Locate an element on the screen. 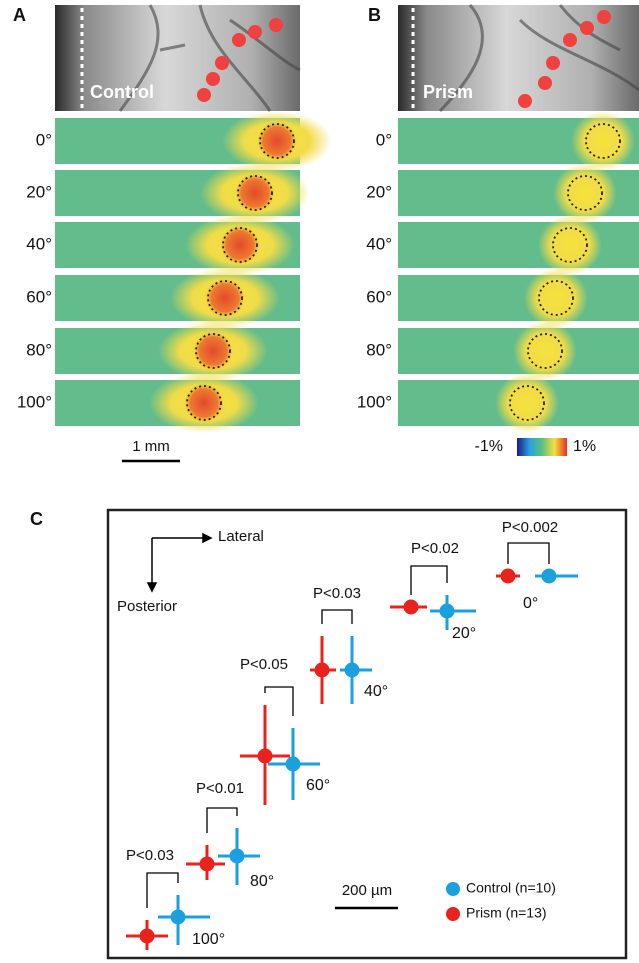 The width and height of the screenshot is (639, 963). image-label: Prism is located at coordinates (448, 92).